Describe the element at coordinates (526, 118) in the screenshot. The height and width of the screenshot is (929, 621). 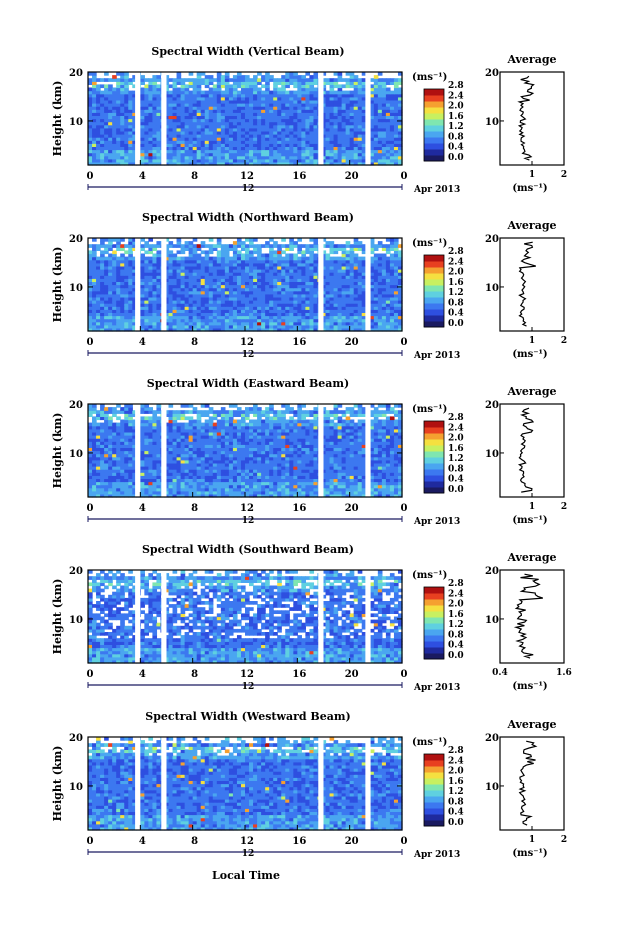
I see `average-profile-line` at that location.